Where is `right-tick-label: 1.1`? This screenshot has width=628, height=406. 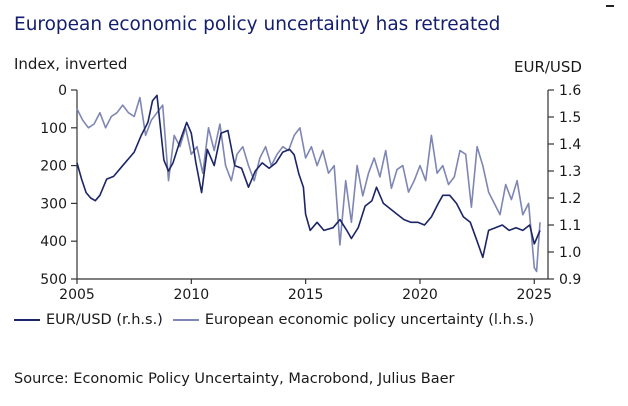 right-tick-label: 1.1 is located at coordinates (570, 226).